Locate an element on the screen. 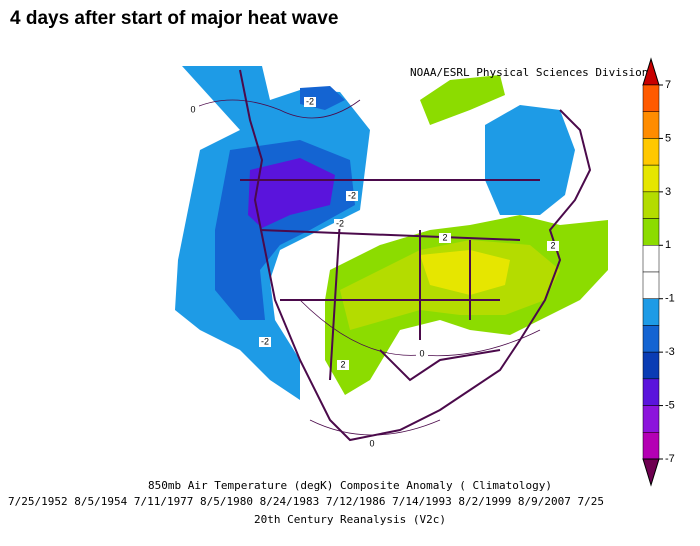  colorbar-cap is located at coordinates (651, 472).